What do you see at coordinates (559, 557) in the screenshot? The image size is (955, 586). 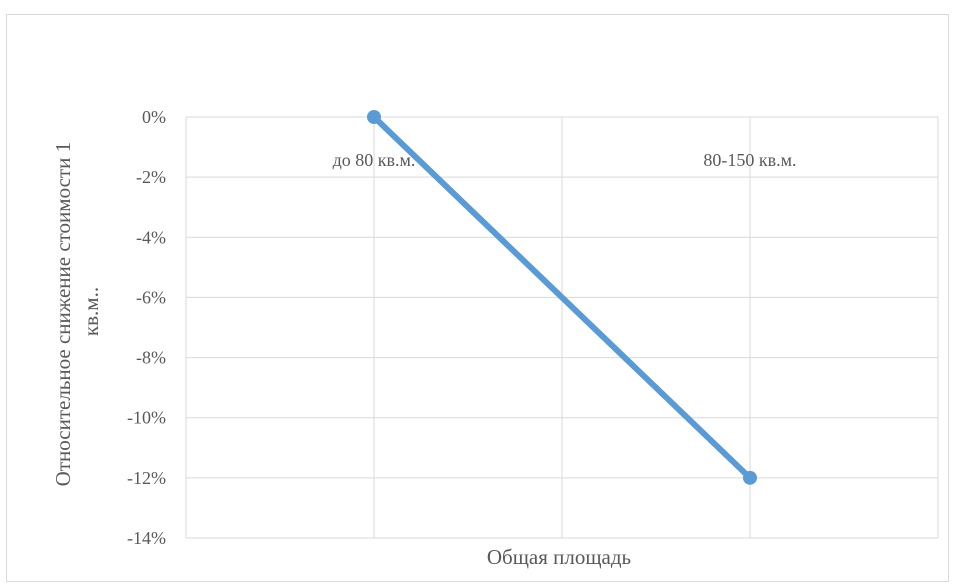 I see `x-axis-title: Общая площадь` at bounding box center [559, 557].